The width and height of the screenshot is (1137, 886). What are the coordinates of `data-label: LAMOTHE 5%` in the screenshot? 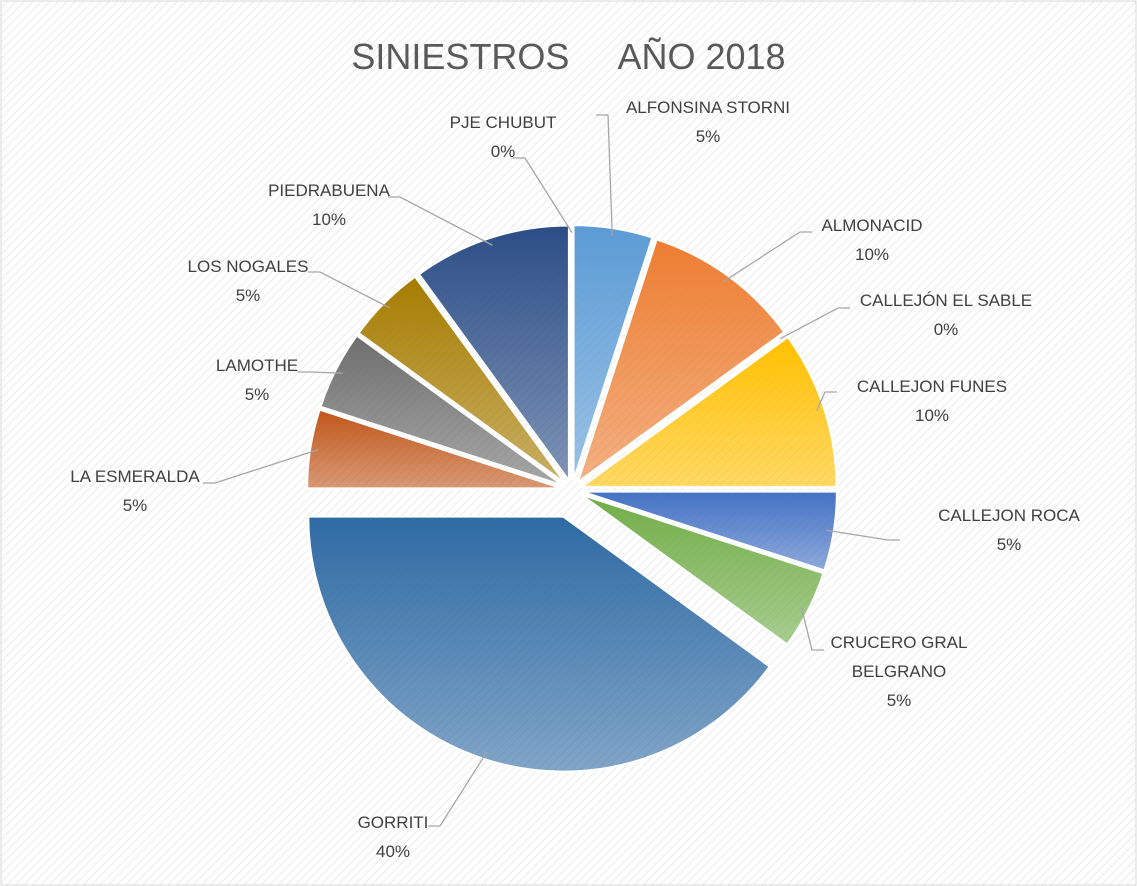 It's located at (257, 380).